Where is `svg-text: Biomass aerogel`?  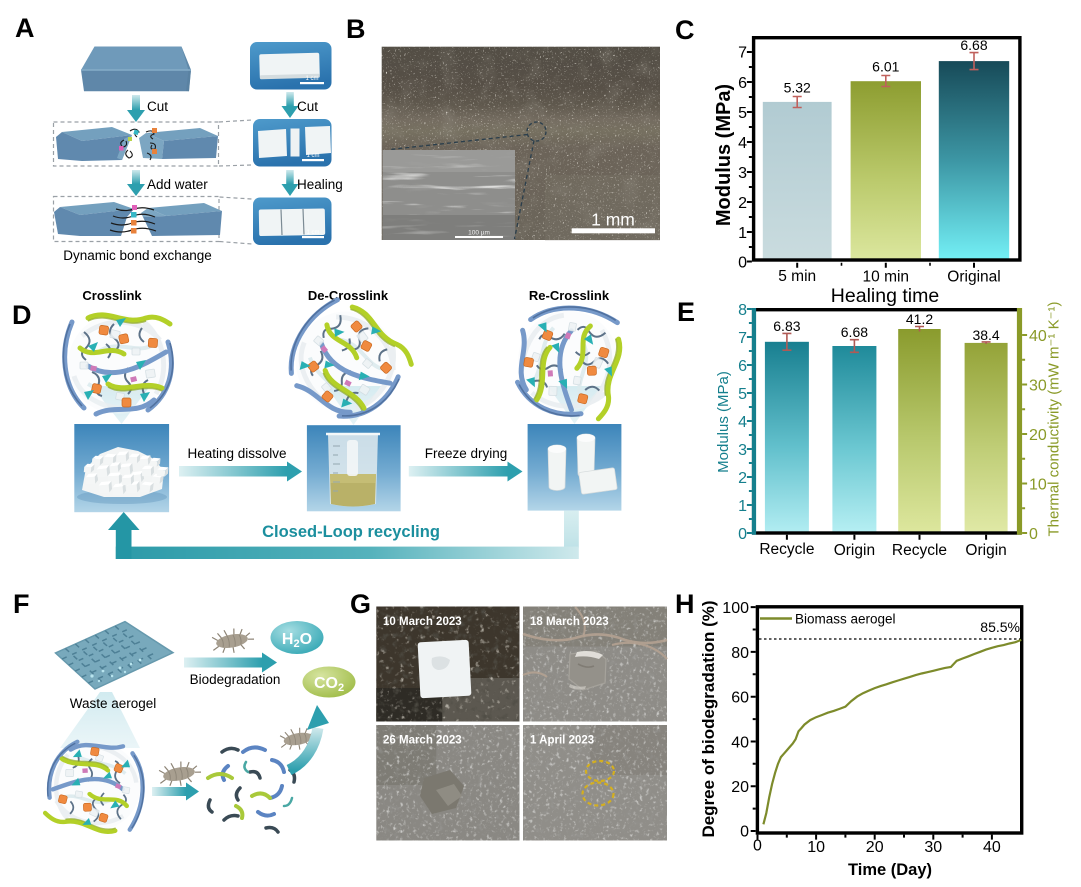 svg-text: Biomass aerogel is located at coordinates (845, 619).